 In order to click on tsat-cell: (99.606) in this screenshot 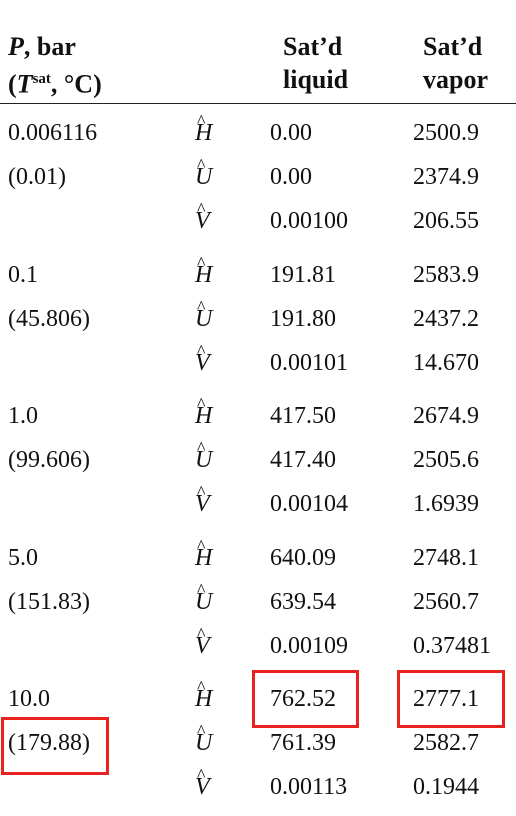, I will do `click(49, 460)`.